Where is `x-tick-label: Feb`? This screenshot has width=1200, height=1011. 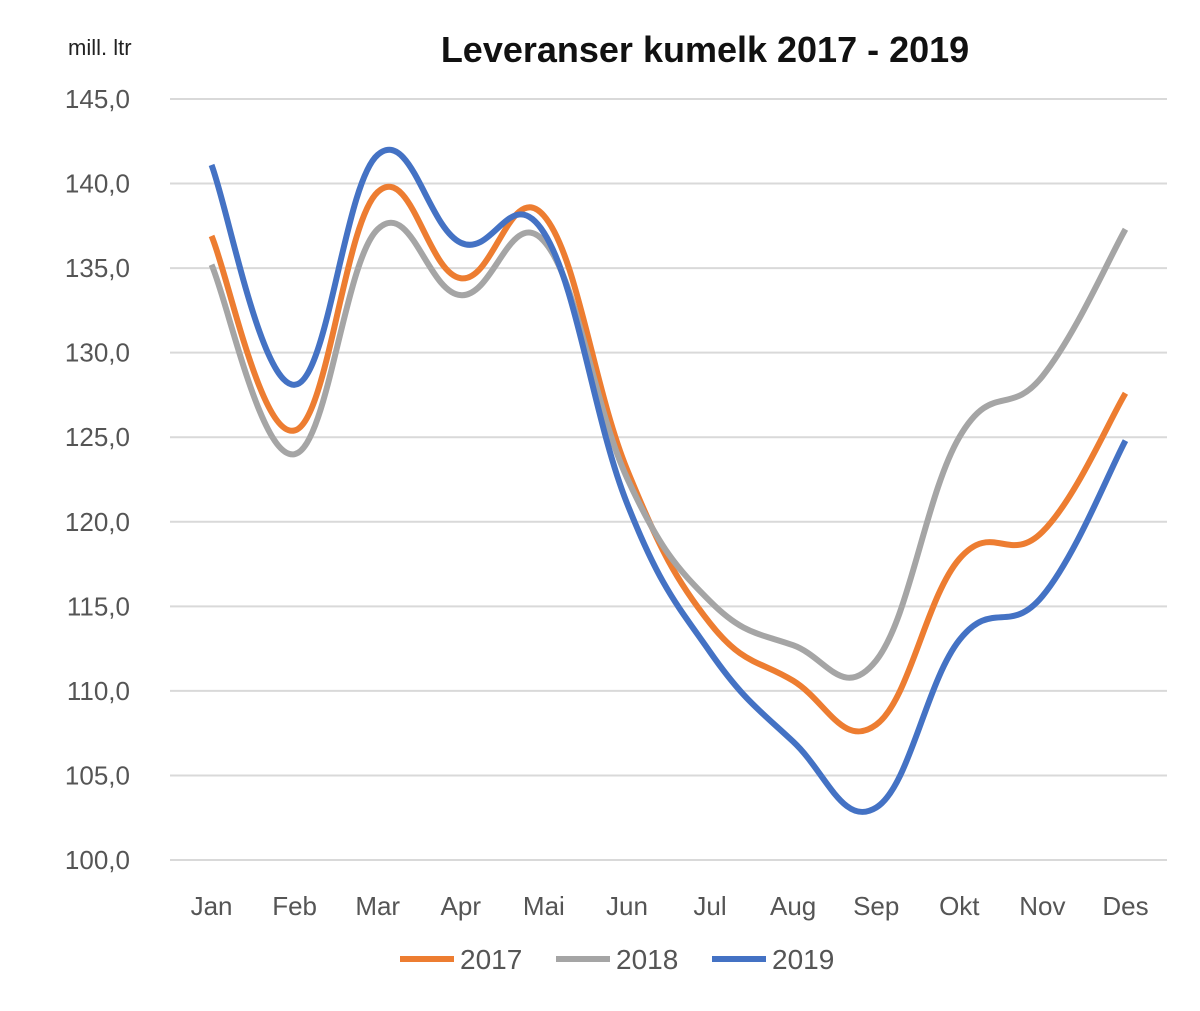 x-tick-label: Feb is located at coordinates (294, 906).